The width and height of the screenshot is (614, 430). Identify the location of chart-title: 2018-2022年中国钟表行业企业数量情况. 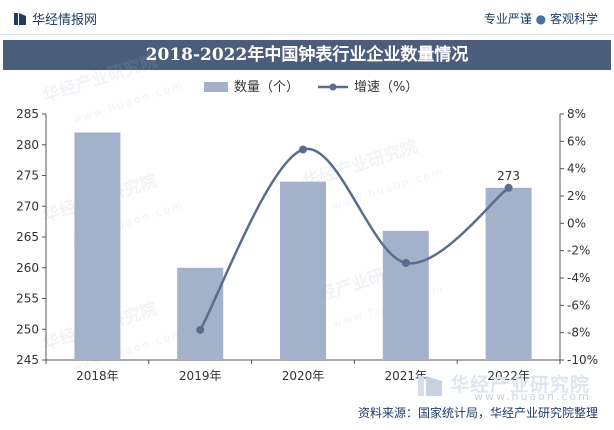
(307, 55).